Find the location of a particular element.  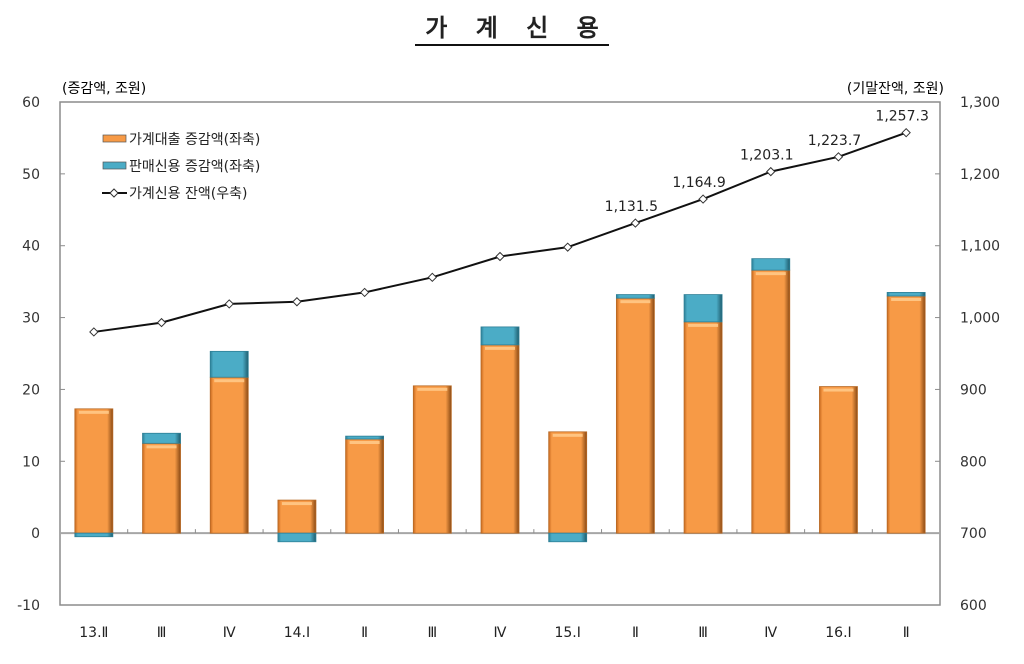

left-tick-label: 60 is located at coordinates (31, 103).